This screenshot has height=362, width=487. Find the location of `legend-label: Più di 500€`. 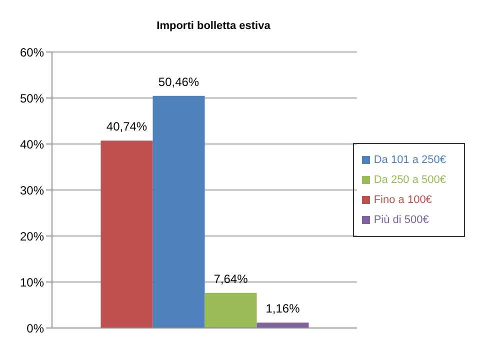

legend-label: Più di 500€ is located at coordinates (401, 220).